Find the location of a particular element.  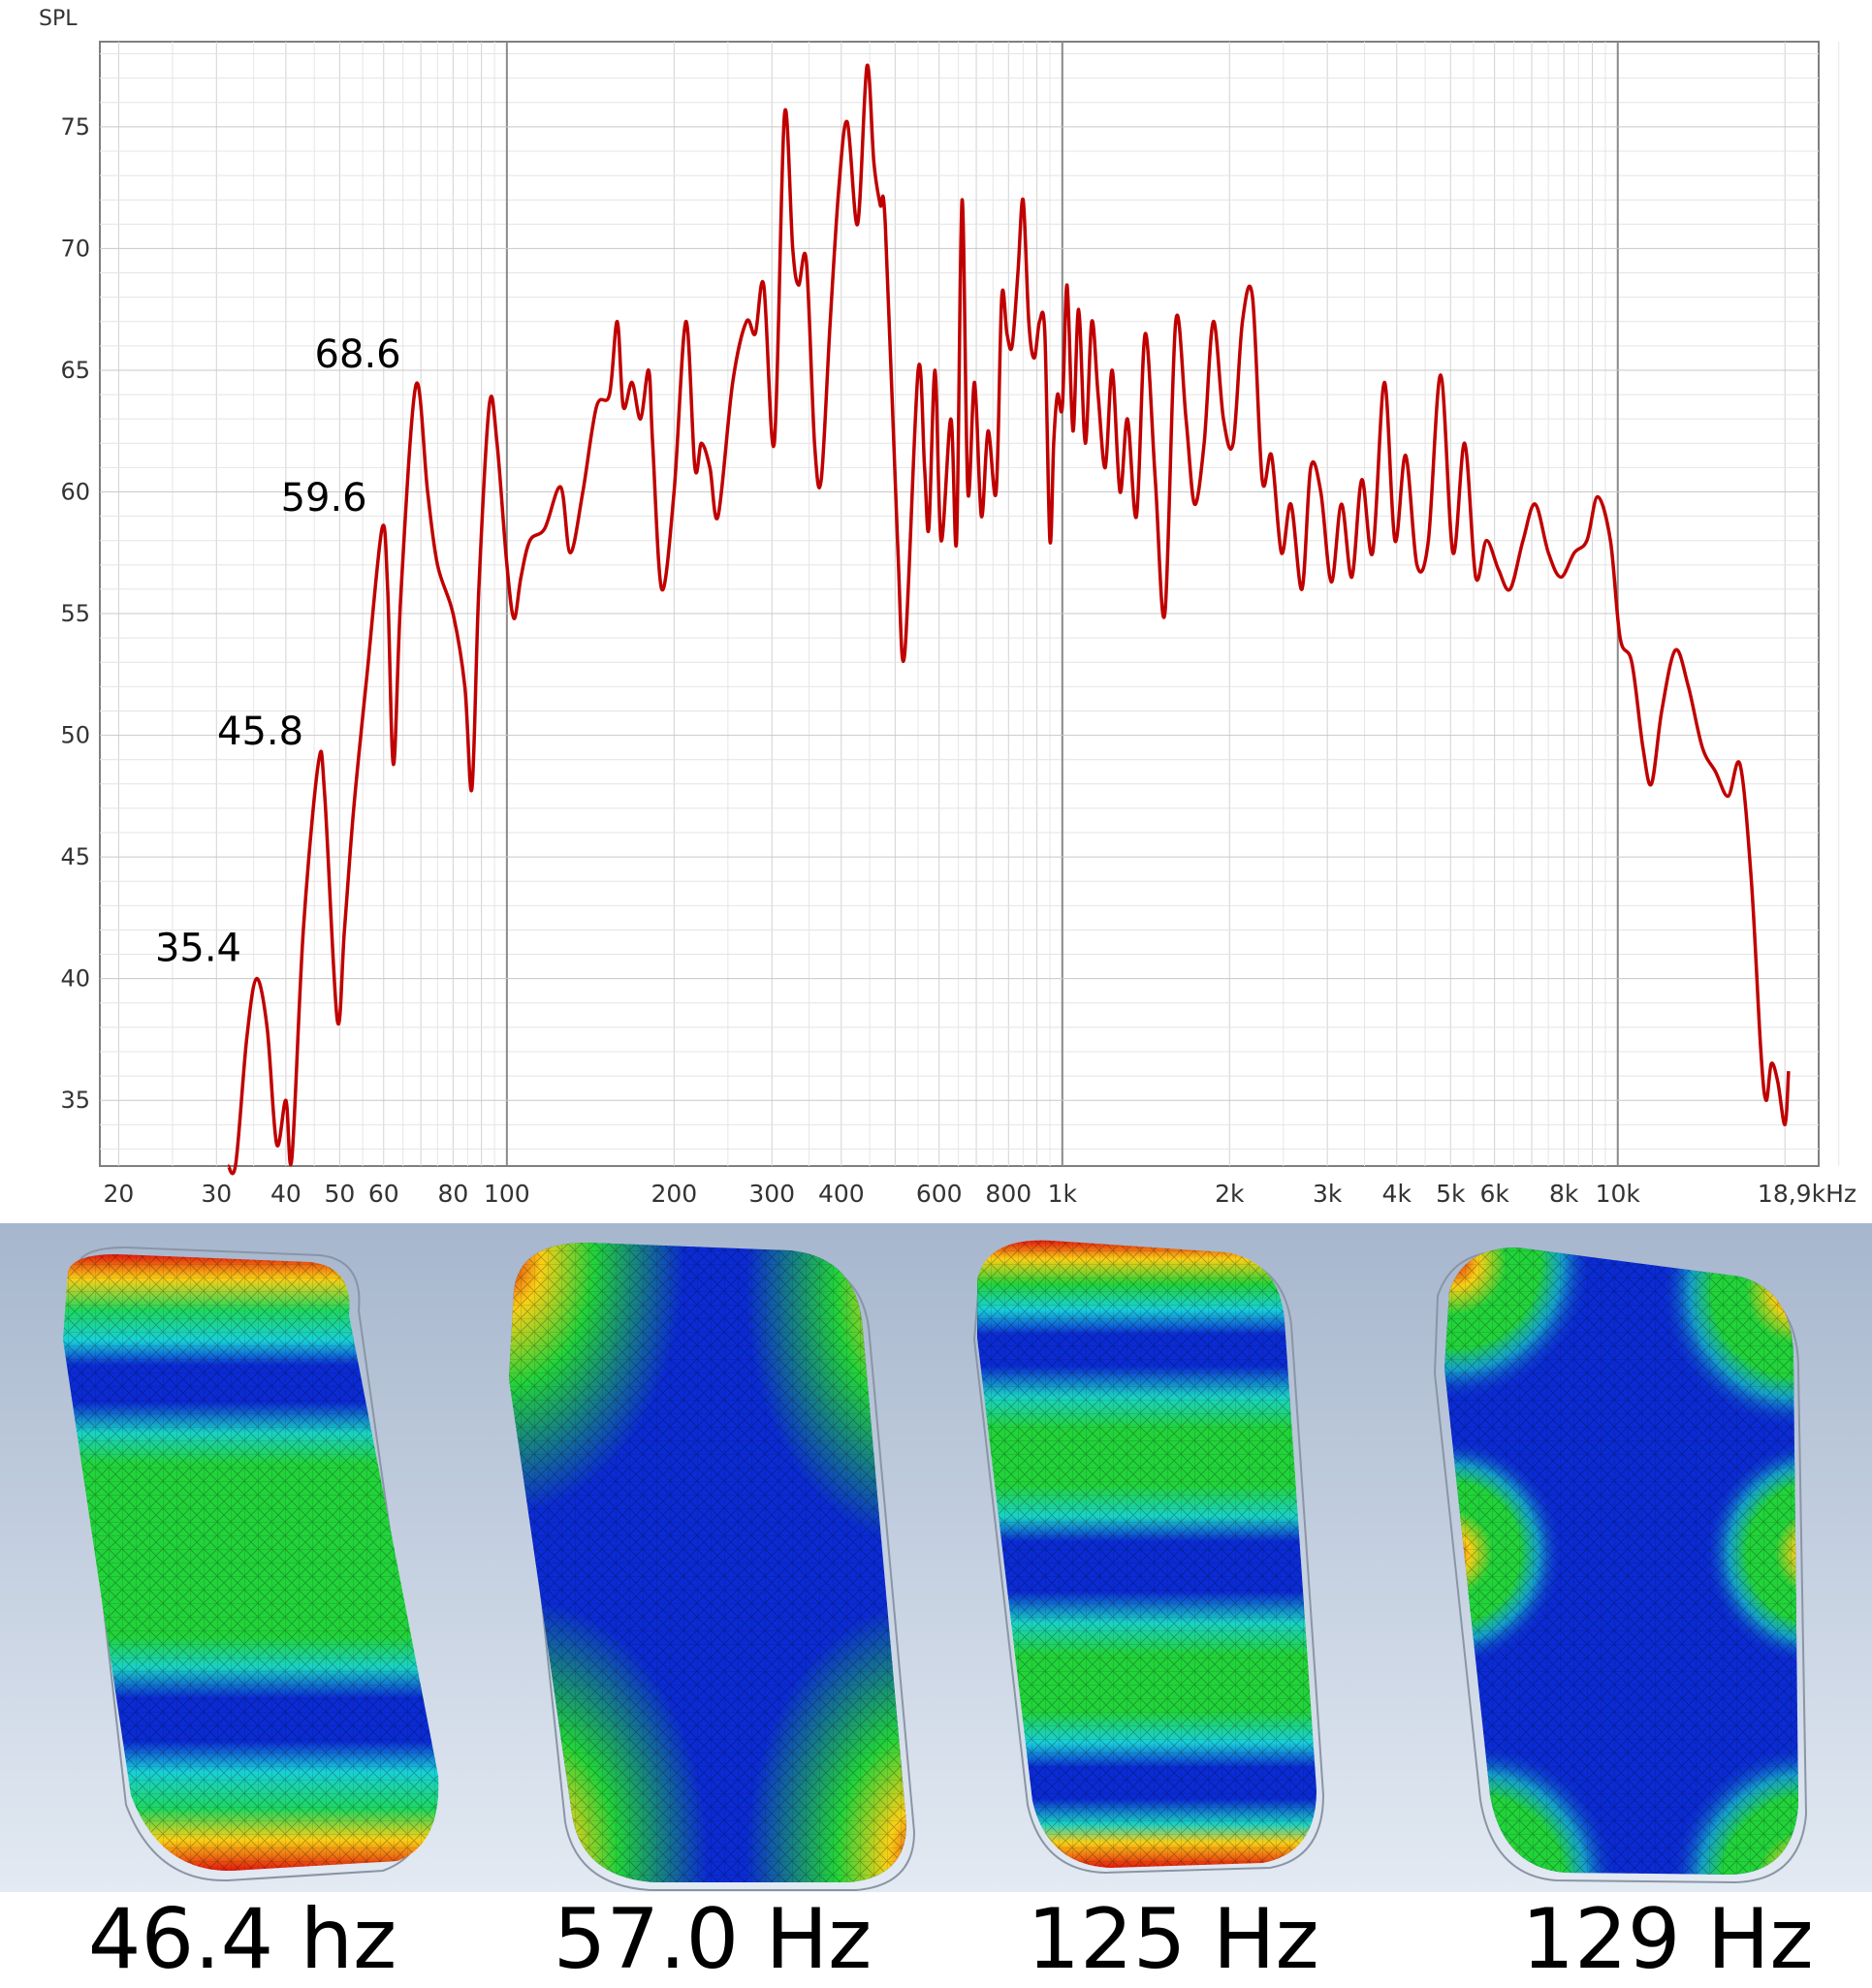

y-tick-label: 35 is located at coordinates (75, 1100).